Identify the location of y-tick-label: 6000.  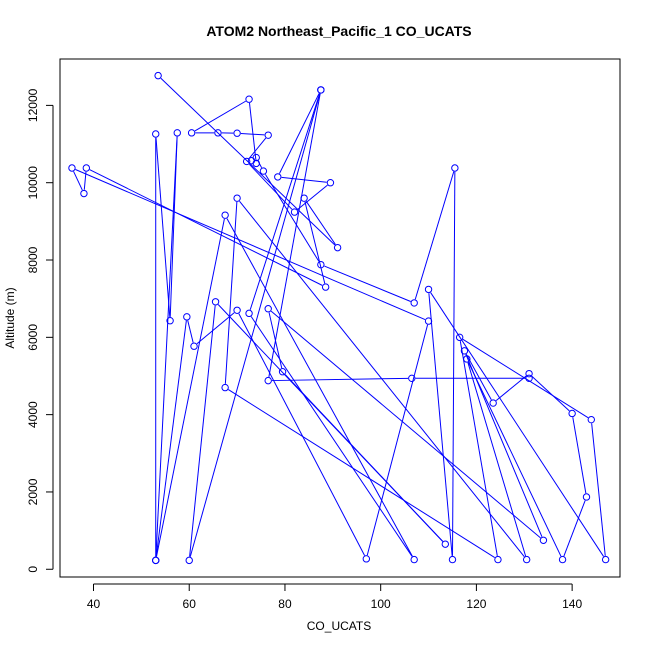
(33, 337).